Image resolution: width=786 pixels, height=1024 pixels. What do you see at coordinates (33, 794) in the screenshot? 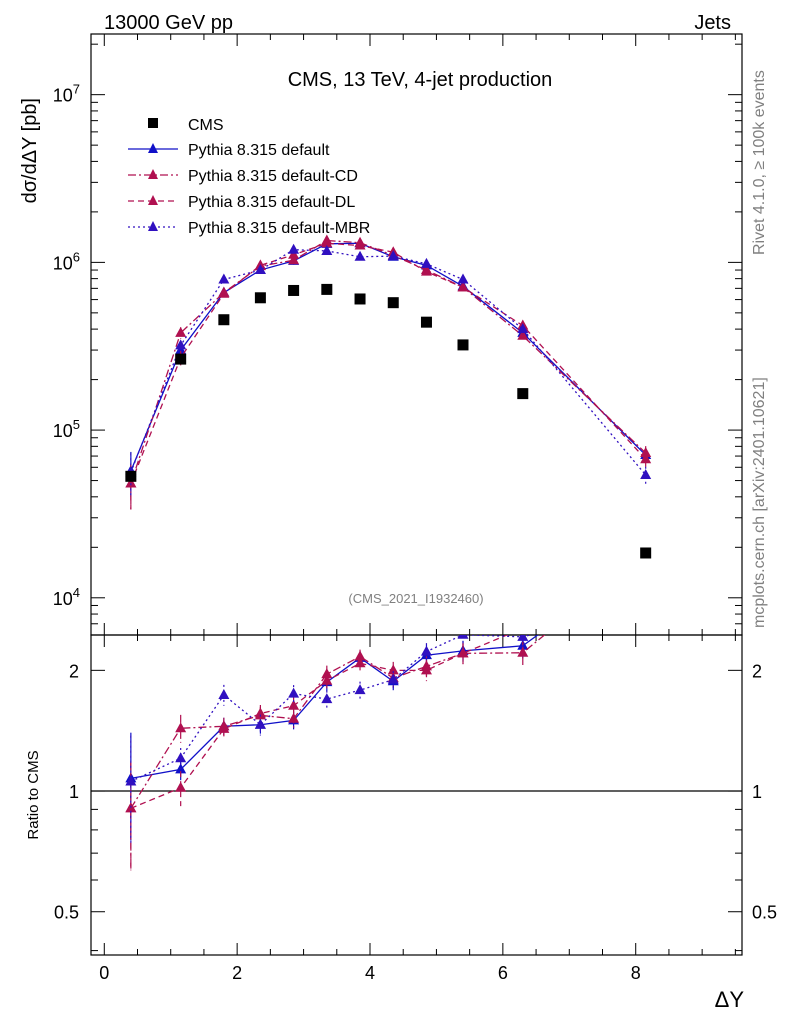
I see `ratio-axis-title: Ratio to CMS` at bounding box center [33, 794].